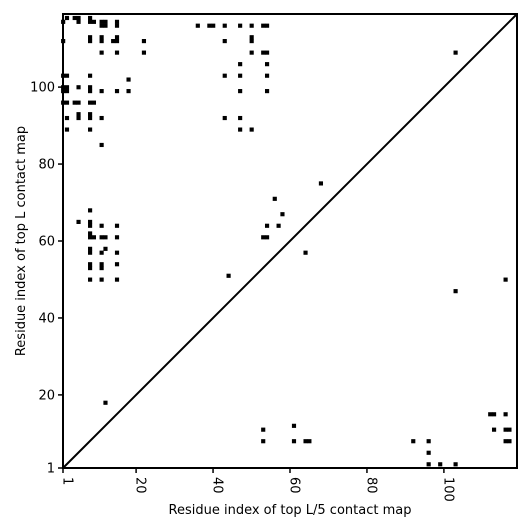 The height and width of the screenshot is (531, 531). What do you see at coordinates (140, 485) in the screenshot?
I see `x-tick-label: 20` at bounding box center [140, 485].